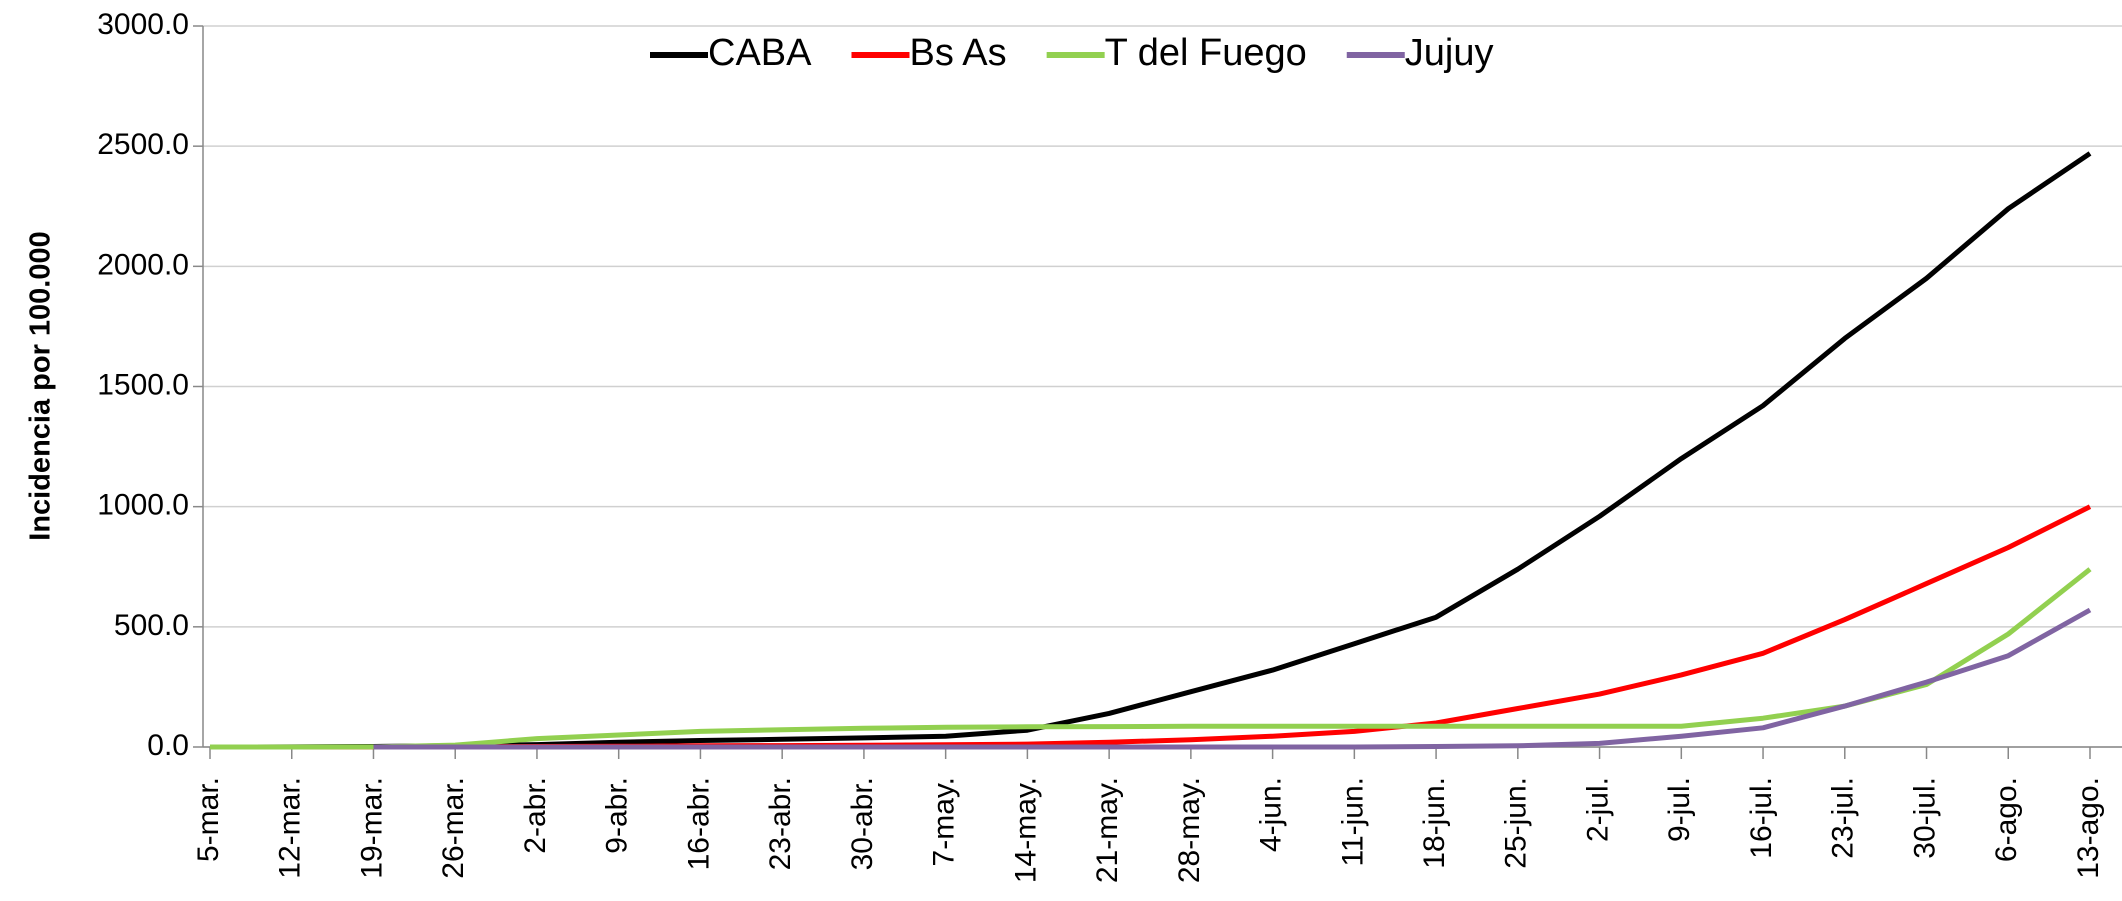 This screenshot has width=2122, height=901. Describe the element at coordinates (1449, 53) in the screenshot. I see `legend-label: Jujuy` at that location.